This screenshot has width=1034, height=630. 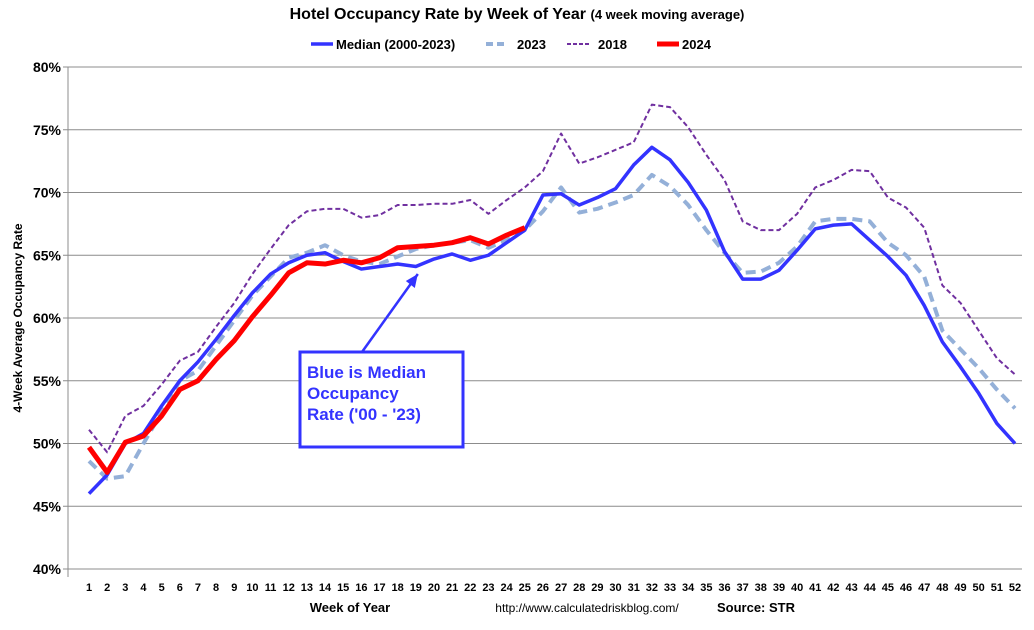 I want to click on x-tick-label: 15, so click(x=343, y=588).